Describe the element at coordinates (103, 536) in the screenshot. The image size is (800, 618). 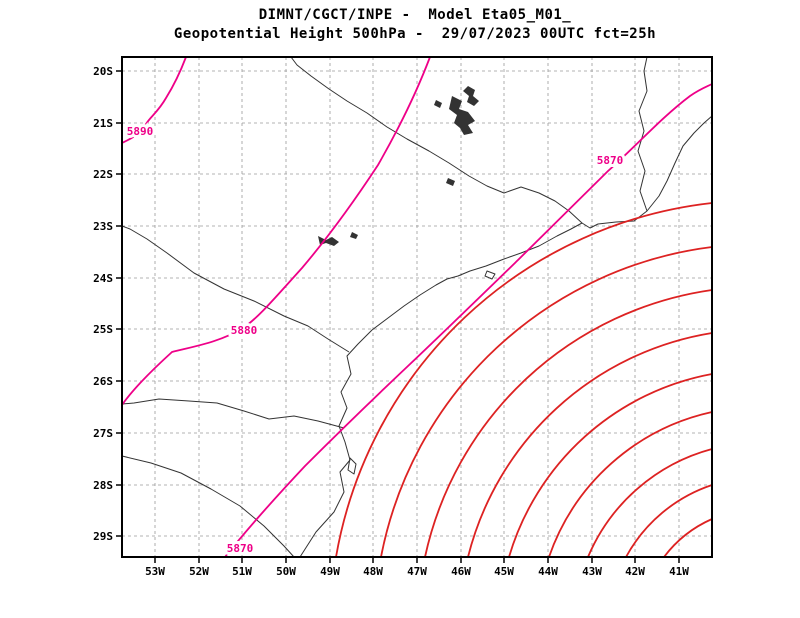
I see `y-tick-label: 29S` at that location.